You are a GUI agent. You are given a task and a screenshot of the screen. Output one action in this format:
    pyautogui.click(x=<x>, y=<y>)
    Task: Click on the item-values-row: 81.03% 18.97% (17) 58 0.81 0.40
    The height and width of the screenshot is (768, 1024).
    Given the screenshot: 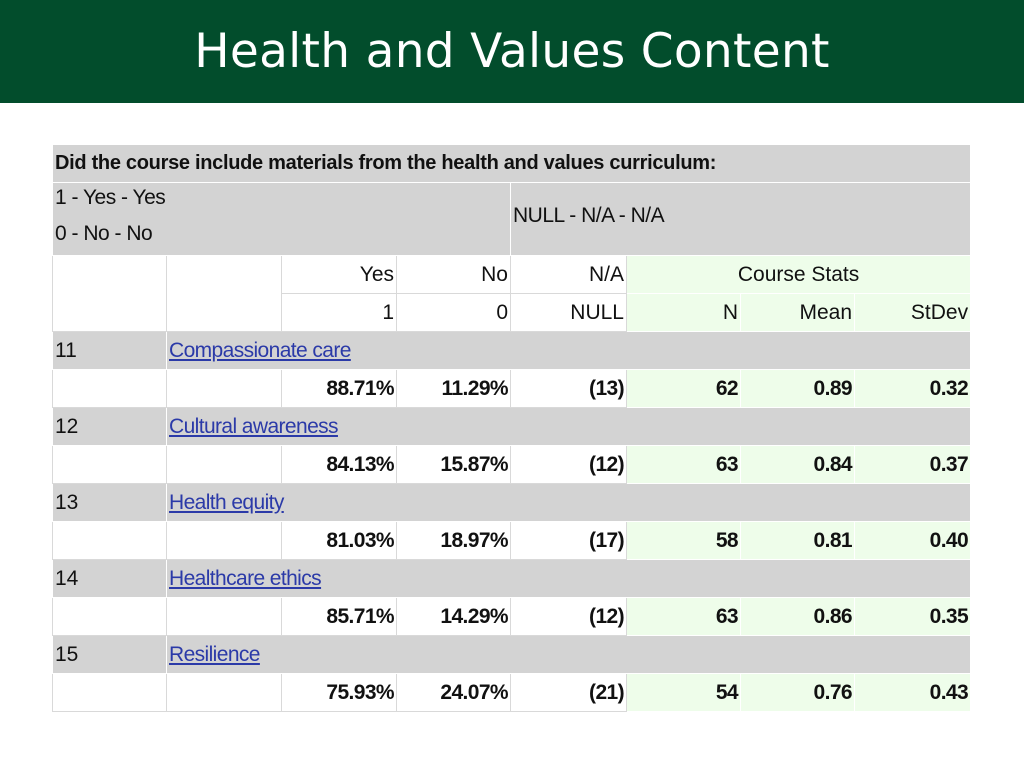 What is the action you would take?
    pyautogui.click(x=512, y=540)
    